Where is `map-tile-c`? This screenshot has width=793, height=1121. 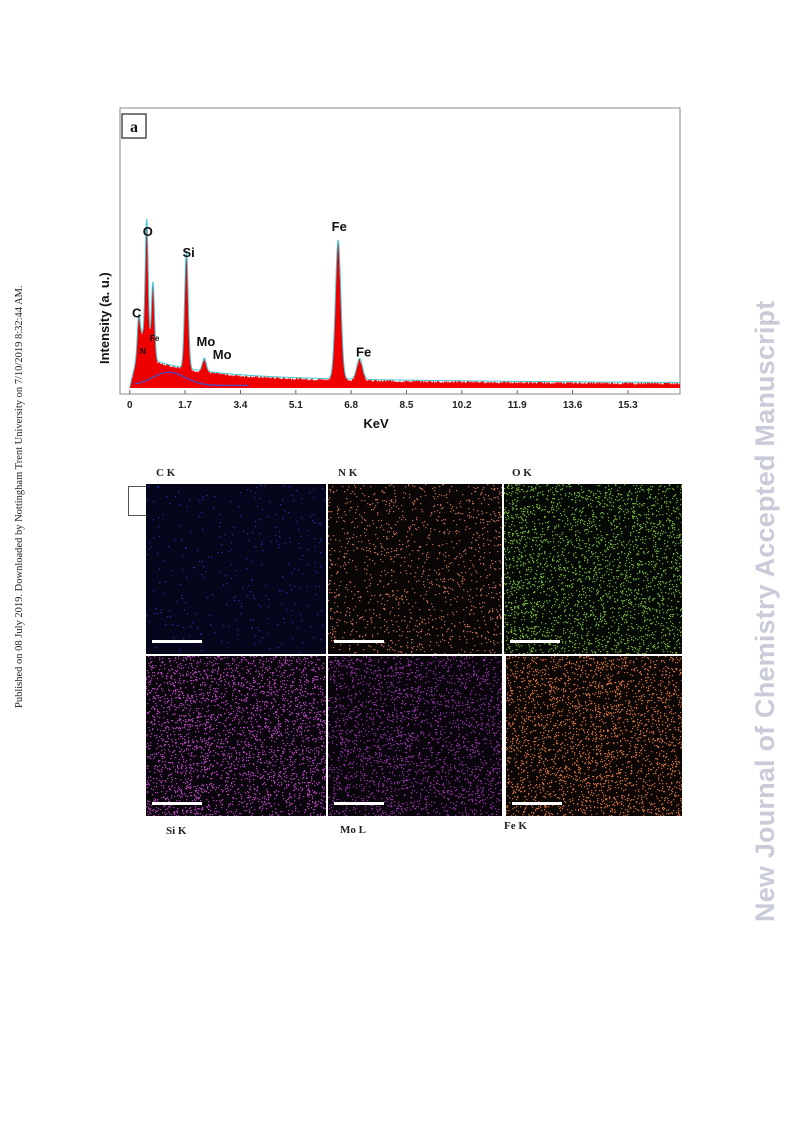 map-tile-c is located at coordinates (236, 569).